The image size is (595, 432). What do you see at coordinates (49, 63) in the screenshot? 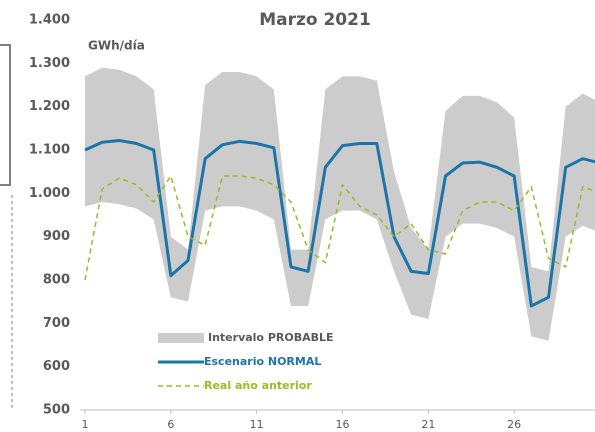
I see `y-tick-label: 1.300` at bounding box center [49, 63].